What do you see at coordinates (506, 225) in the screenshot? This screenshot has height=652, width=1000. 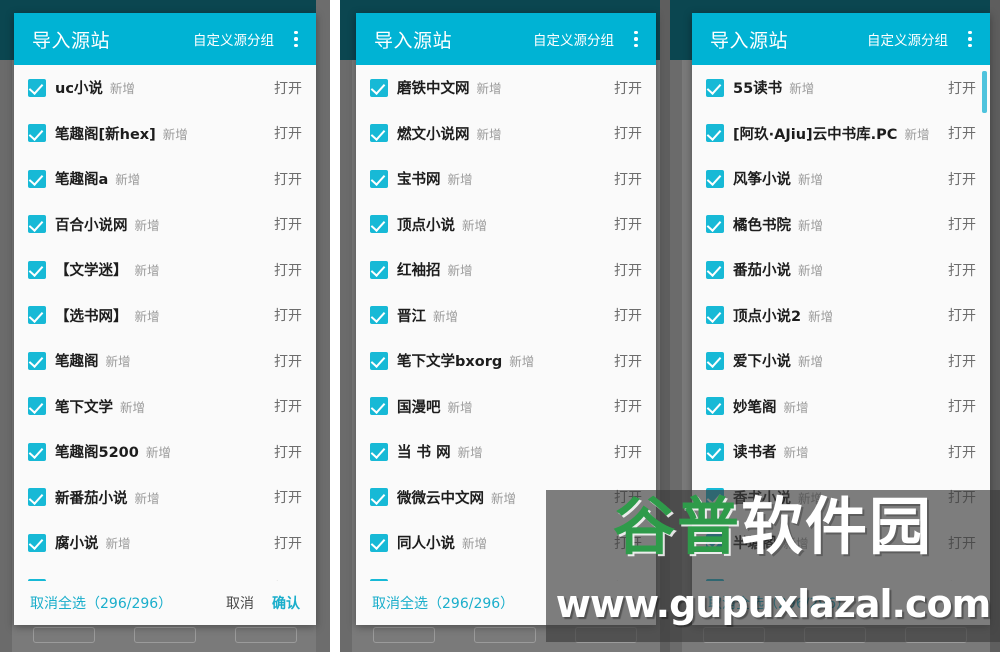 I see `source-list-item: 顶点小说 新增 打开` at bounding box center [506, 225].